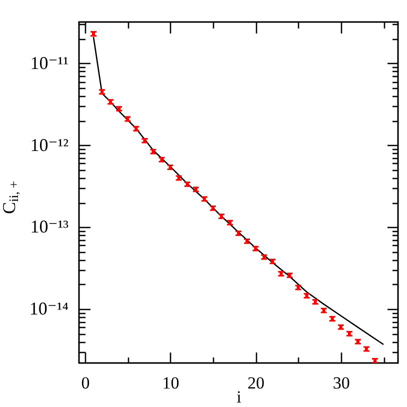  I want to click on x-tick-label: 20, so click(256, 383).